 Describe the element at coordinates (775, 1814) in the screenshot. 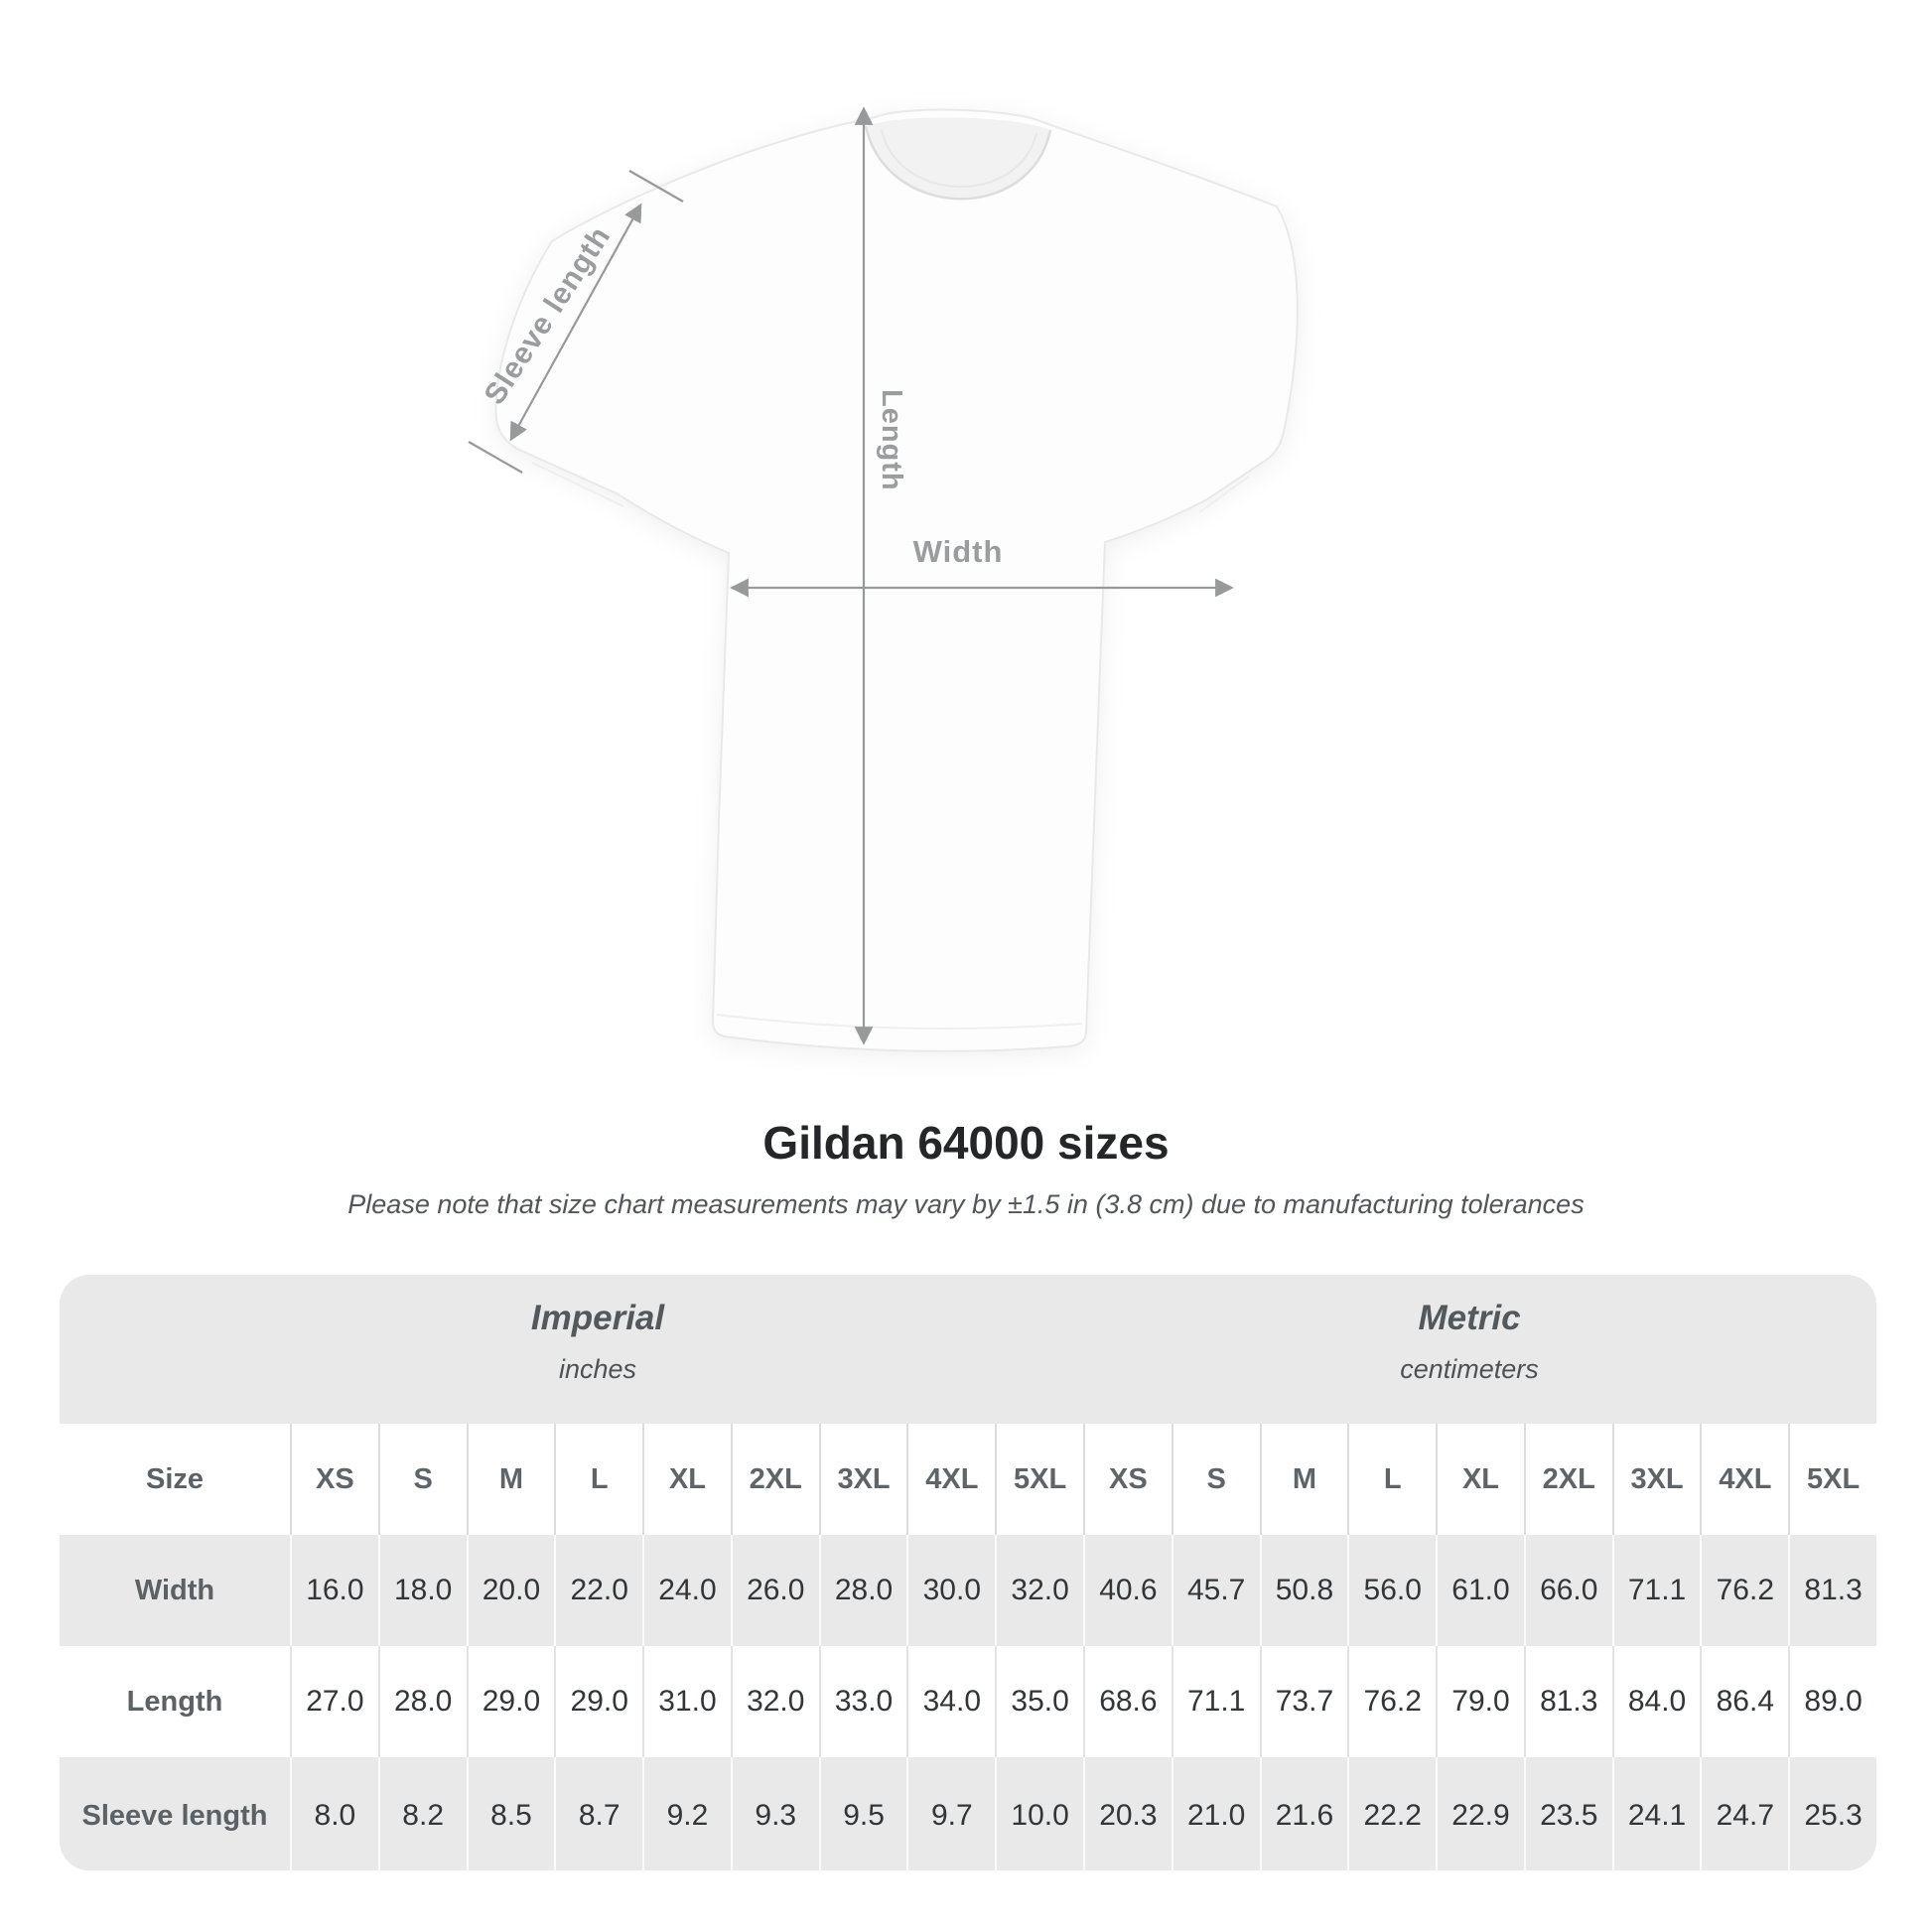

I see `value-cell-imperial: 9.3` at that location.